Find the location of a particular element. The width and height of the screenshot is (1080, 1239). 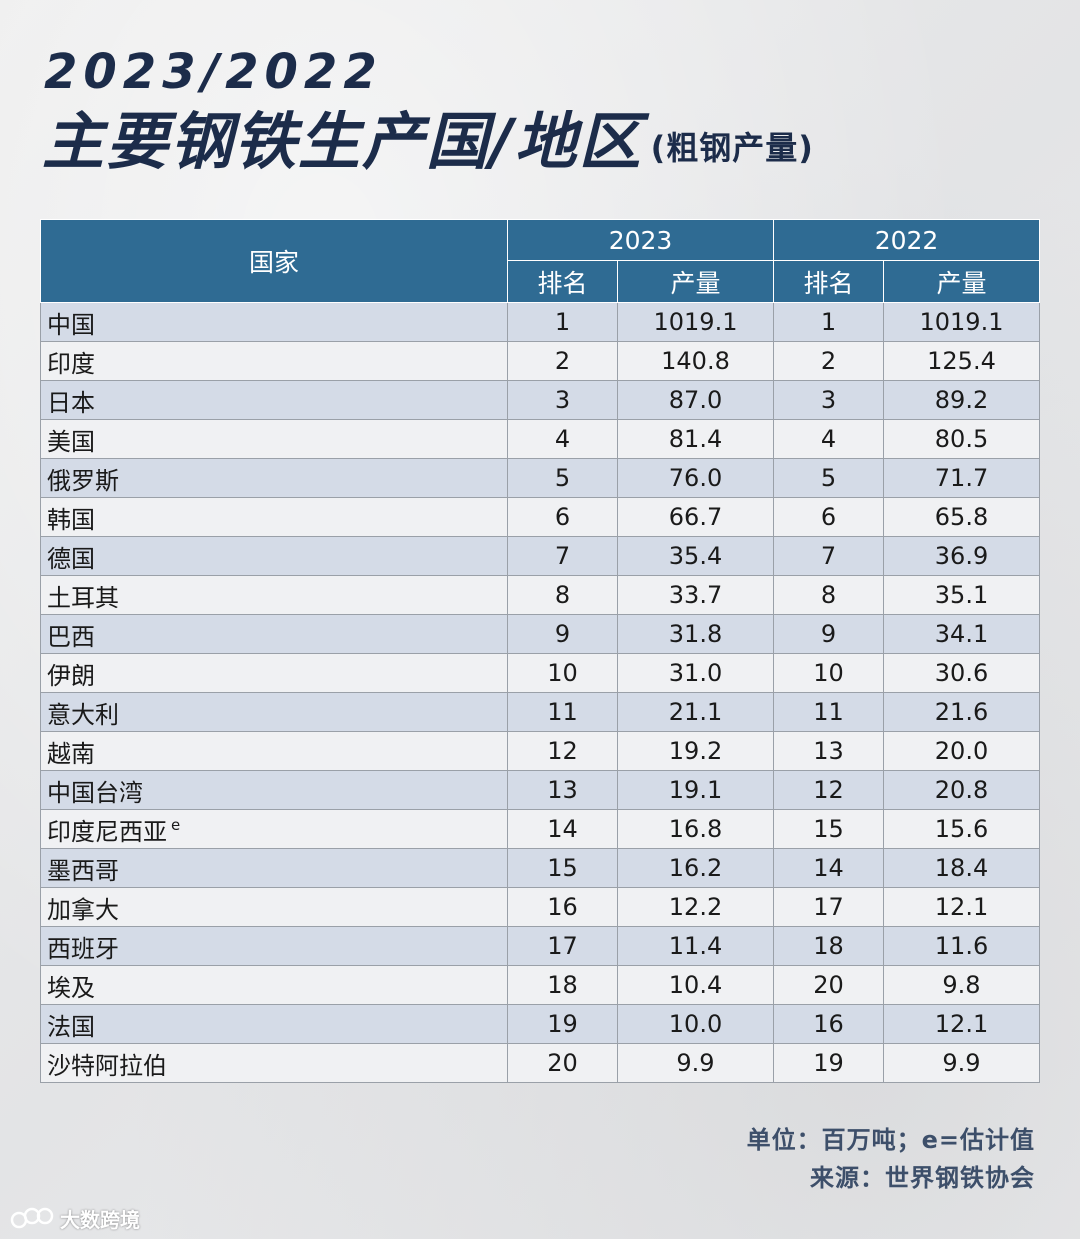

output-2023-cell: 16.8 is located at coordinates (695, 829).